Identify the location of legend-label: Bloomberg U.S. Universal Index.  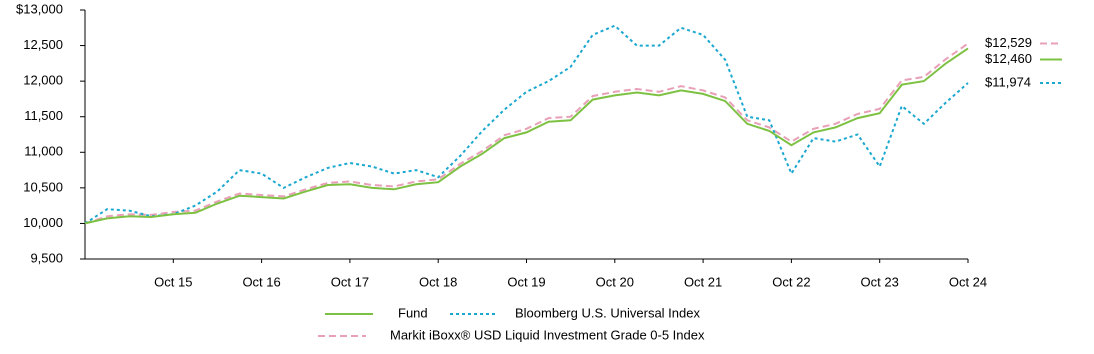
(607, 312).